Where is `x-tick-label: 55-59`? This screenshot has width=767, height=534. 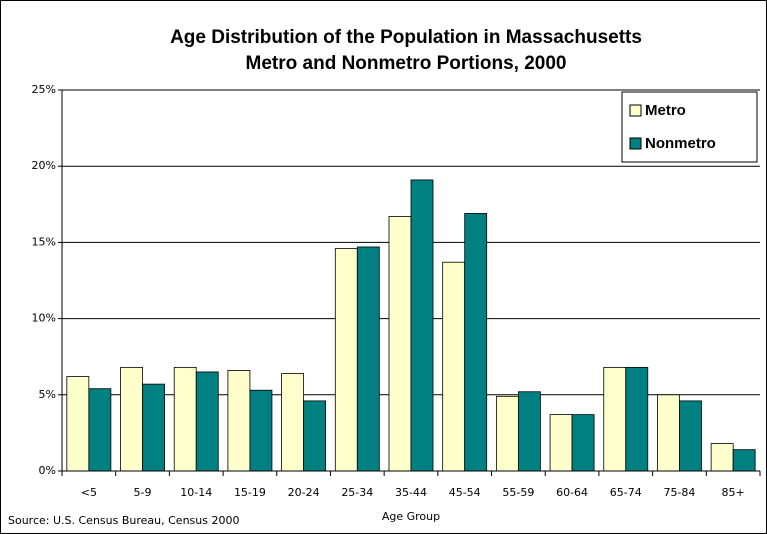
x-tick-label: 55-59 is located at coordinates (518, 492).